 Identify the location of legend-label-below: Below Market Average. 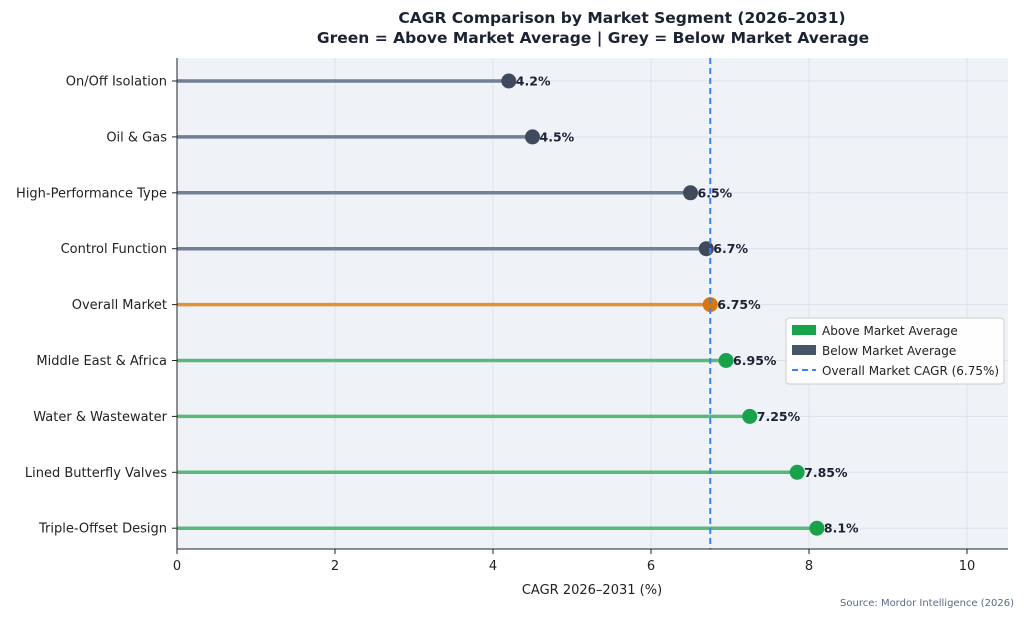
(889, 351).